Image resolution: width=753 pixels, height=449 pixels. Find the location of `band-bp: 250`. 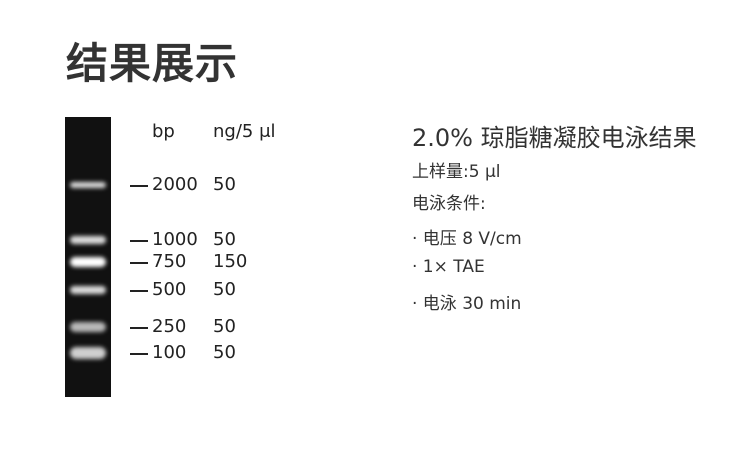

band-bp: 250 is located at coordinates (169, 326).